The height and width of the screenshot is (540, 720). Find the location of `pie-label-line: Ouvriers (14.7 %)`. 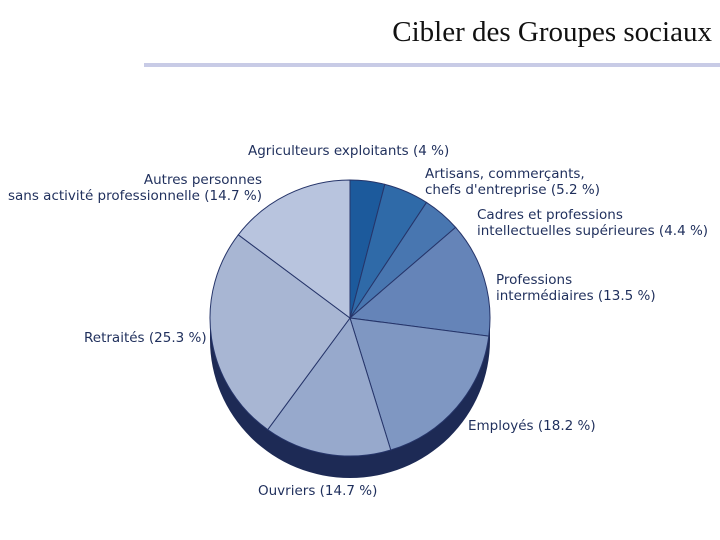

pie-label-line: Ouvriers (14.7 %) is located at coordinates (317, 491).